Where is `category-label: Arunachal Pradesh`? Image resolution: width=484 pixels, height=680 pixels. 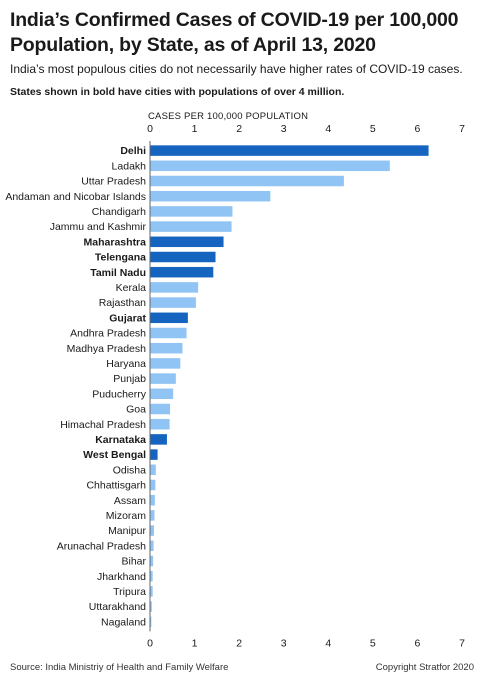 category-label: Arunachal Pradesh is located at coordinates (101, 546).